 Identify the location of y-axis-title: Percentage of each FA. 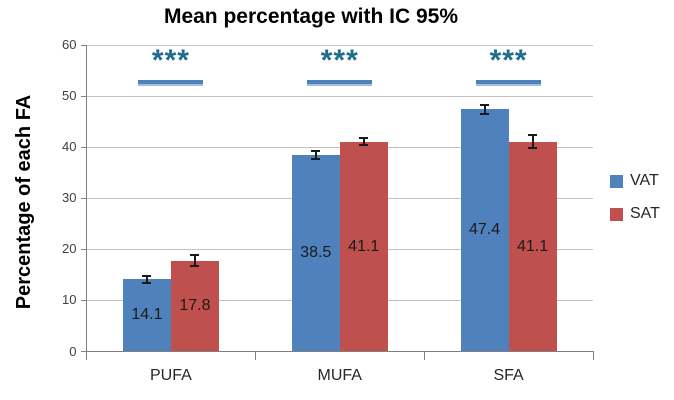
(24, 202).